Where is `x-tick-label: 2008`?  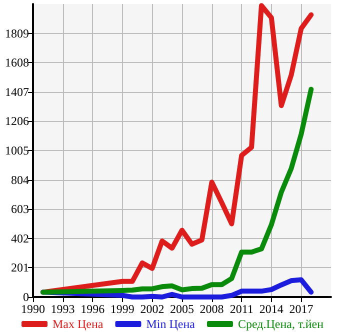 x-tick-label: 2008 is located at coordinates (212, 309).